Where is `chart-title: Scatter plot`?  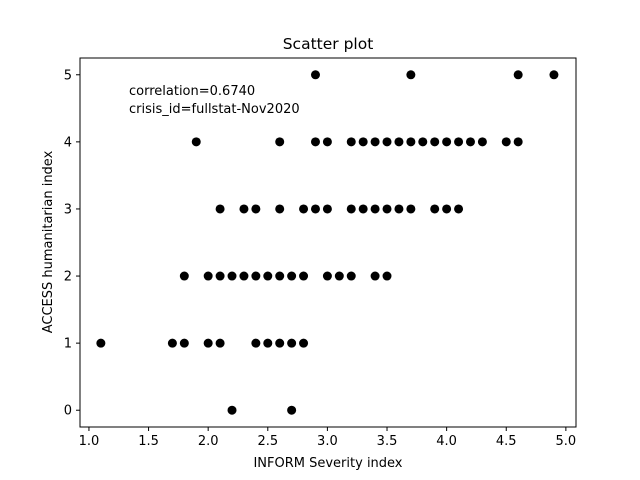 chart-title: Scatter plot is located at coordinates (328, 44).